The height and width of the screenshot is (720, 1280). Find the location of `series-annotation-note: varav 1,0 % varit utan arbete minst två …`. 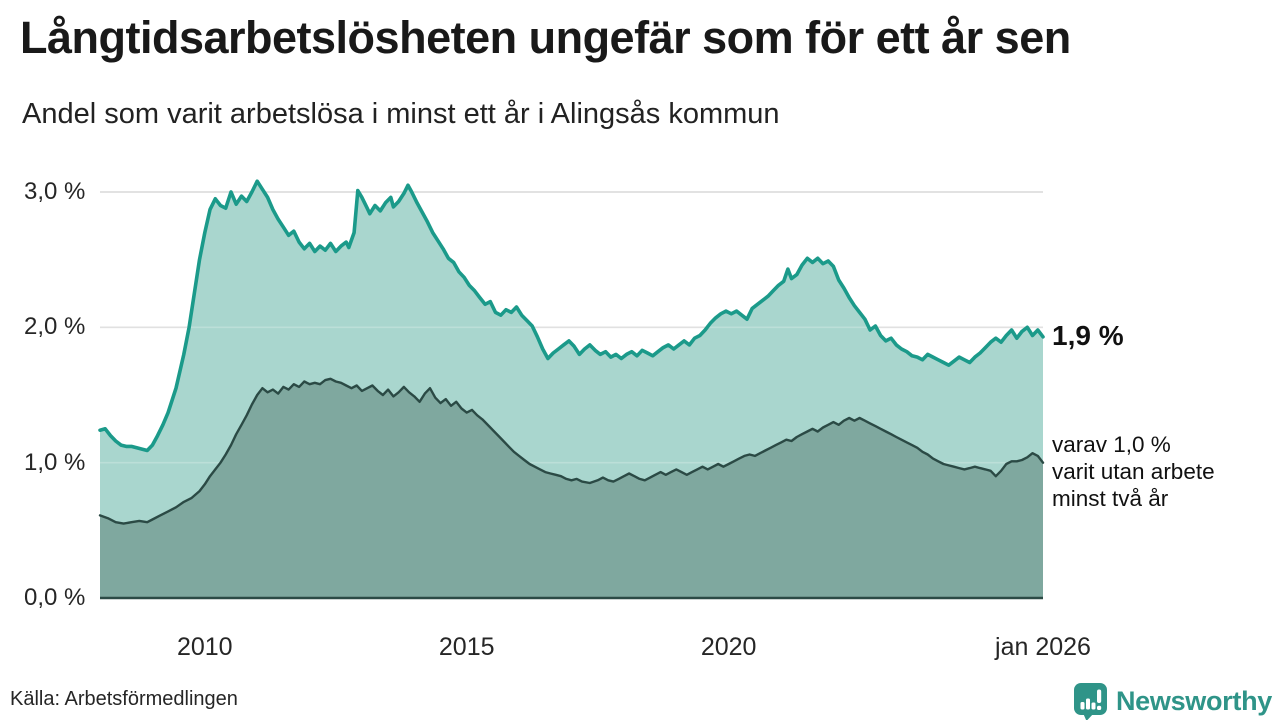

series-annotation-note: varav 1,0 % varit utan arbete minst två … is located at coordinates (1164, 471).